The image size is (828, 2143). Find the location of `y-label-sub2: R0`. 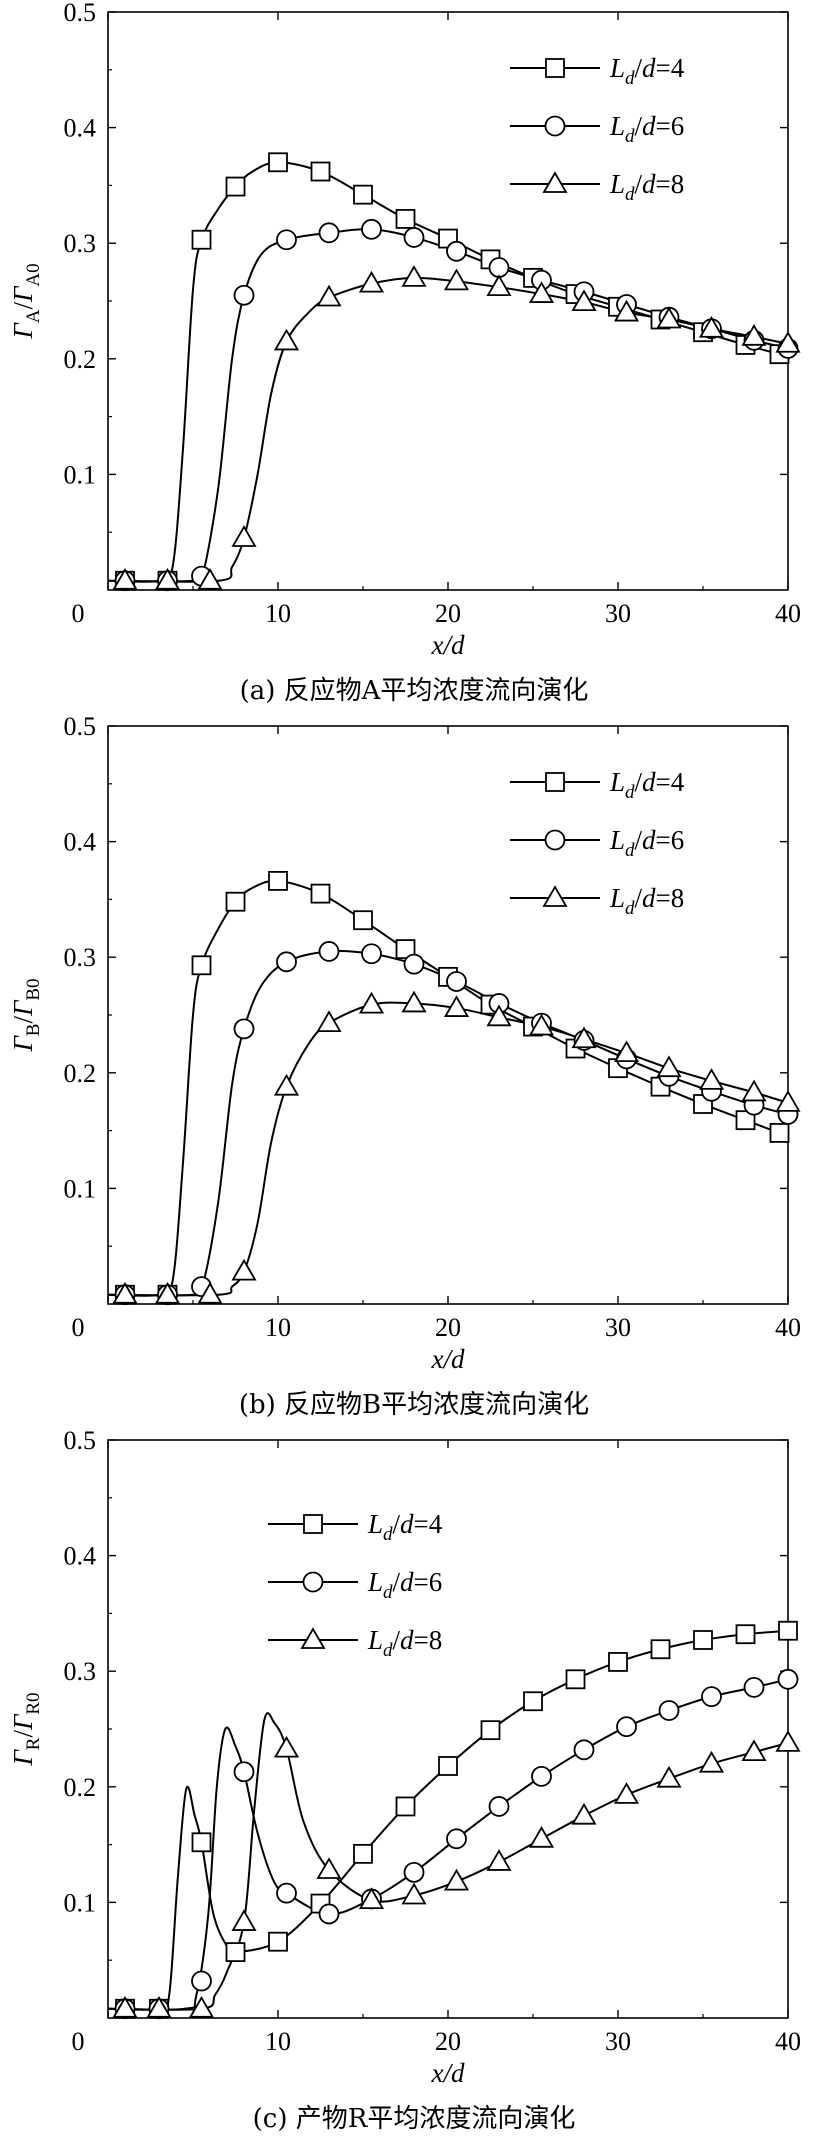

y-label-sub2: R0 is located at coordinates (33, 1703).